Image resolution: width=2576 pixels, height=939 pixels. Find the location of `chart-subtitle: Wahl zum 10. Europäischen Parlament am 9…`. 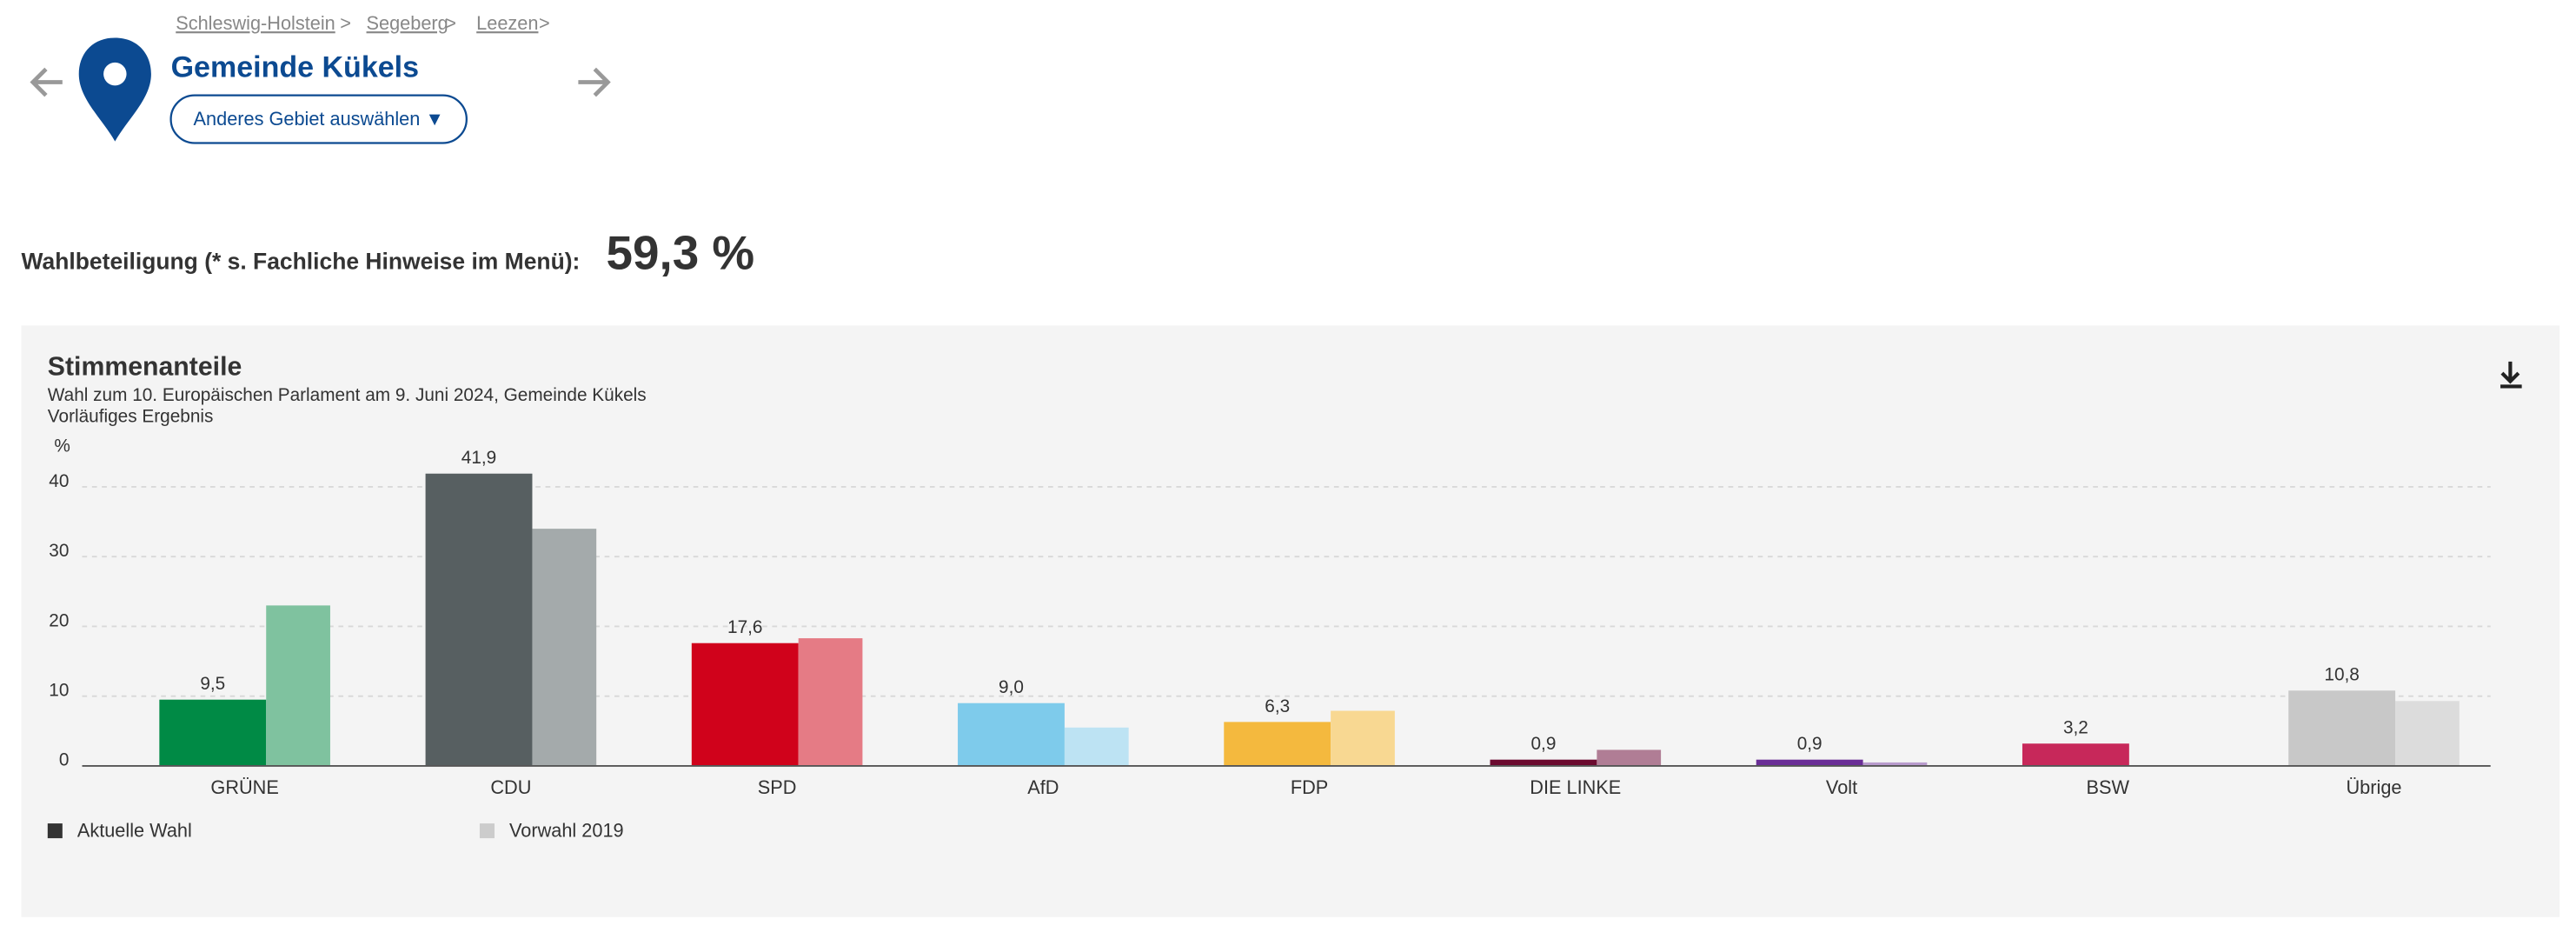

chart-subtitle: Wahl zum 10. Europäischen Parlament am 9… is located at coordinates (347, 395).